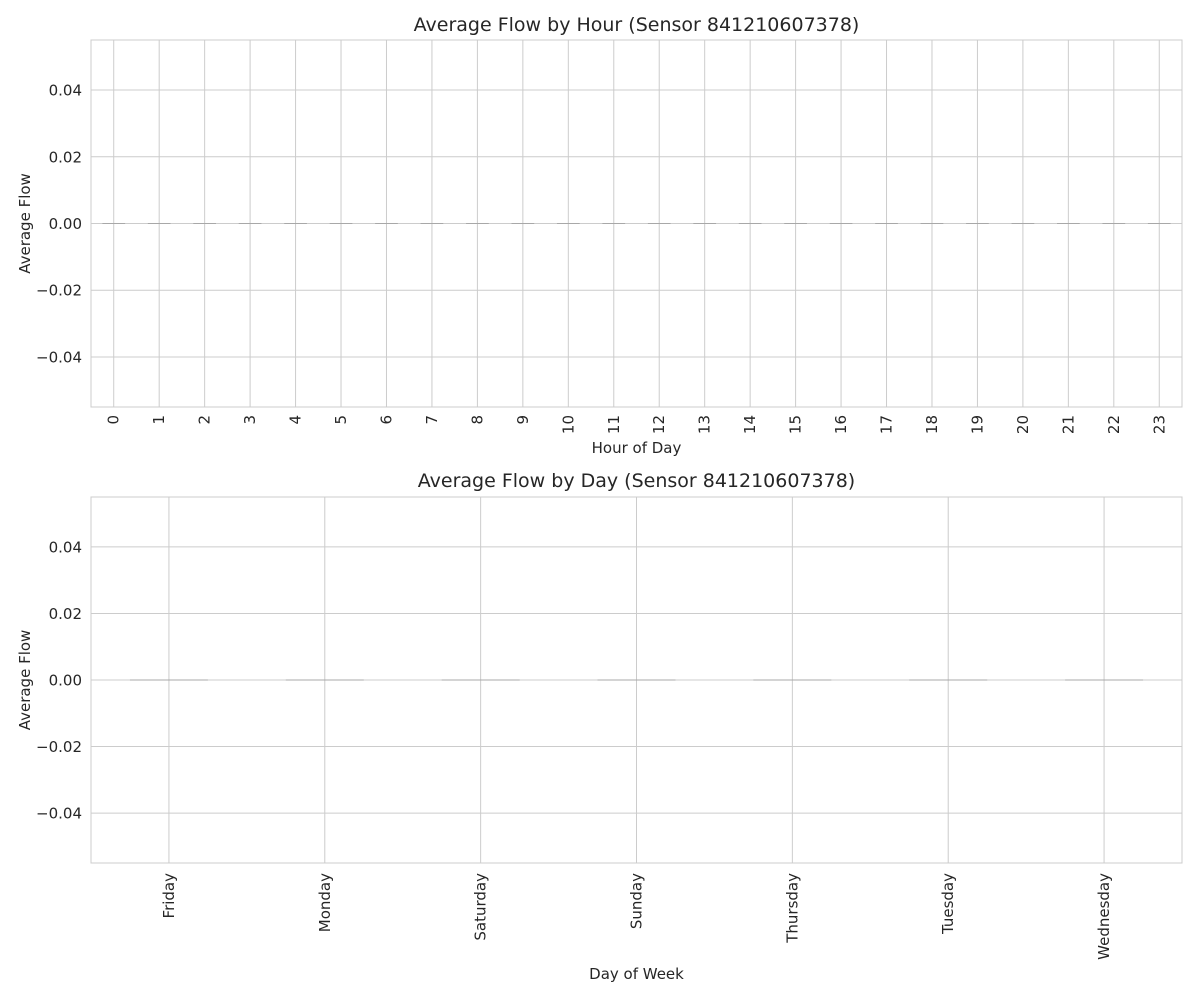  What do you see at coordinates (887, 424) in the screenshot?
I see `hourly-x-tick-label: 17` at bounding box center [887, 424].